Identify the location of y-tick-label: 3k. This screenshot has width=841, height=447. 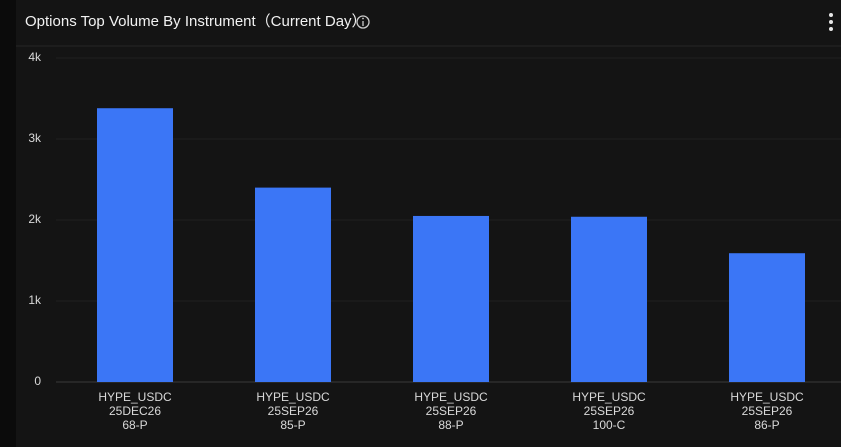
(35, 138).